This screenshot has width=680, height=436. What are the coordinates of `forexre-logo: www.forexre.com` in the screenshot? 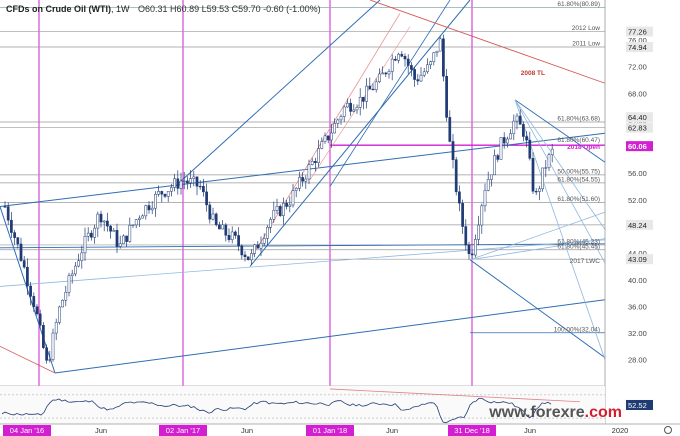 It's located at (555, 413).